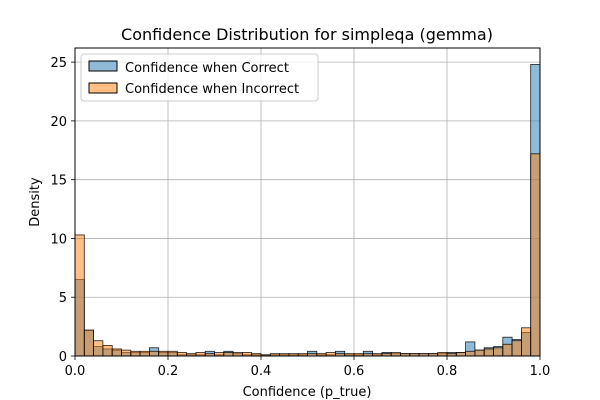 The image size is (600, 400). I want to click on legend-box, so click(199, 77).